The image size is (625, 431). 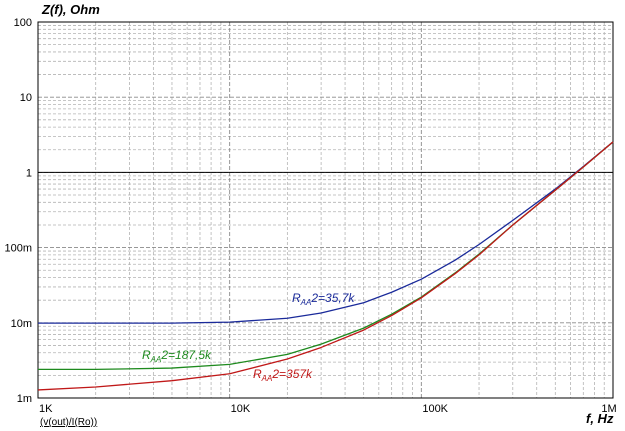 What do you see at coordinates (70, 9) in the screenshot?
I see `y-axis-title: Z(f), Ohm` at bounding box center [70, 9].